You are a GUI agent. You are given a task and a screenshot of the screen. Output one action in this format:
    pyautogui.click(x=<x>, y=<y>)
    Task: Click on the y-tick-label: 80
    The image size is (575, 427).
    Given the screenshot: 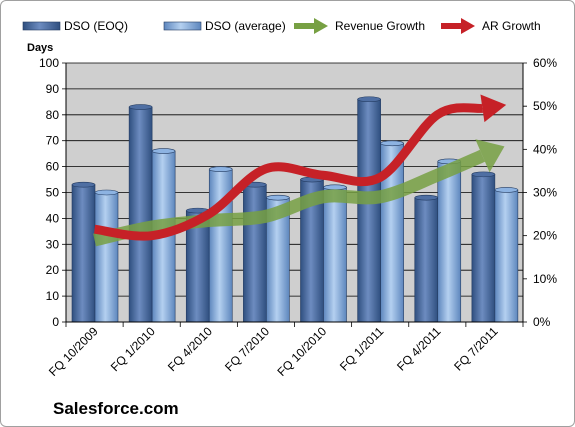 What is the action you would take?
    pyautogui.click(x=53, y=115)
    